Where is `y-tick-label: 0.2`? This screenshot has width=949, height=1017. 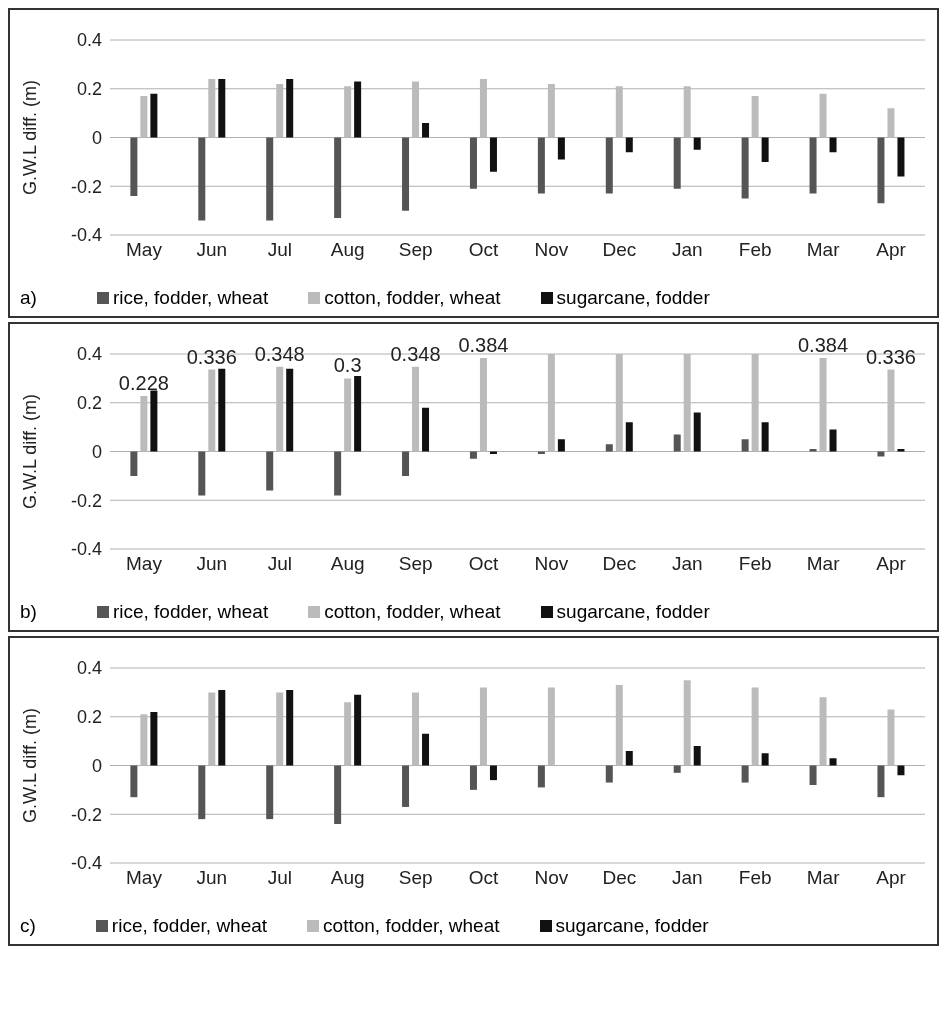
y-tick-label: 0.2 is located at coordinates (89, 403).